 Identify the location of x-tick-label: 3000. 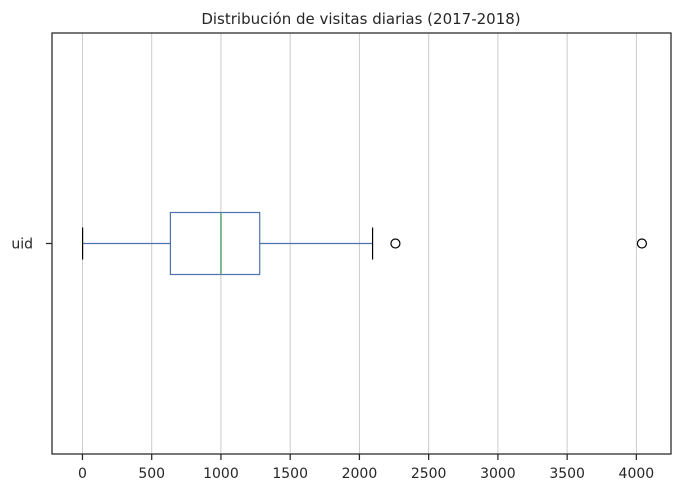
(498, 474).